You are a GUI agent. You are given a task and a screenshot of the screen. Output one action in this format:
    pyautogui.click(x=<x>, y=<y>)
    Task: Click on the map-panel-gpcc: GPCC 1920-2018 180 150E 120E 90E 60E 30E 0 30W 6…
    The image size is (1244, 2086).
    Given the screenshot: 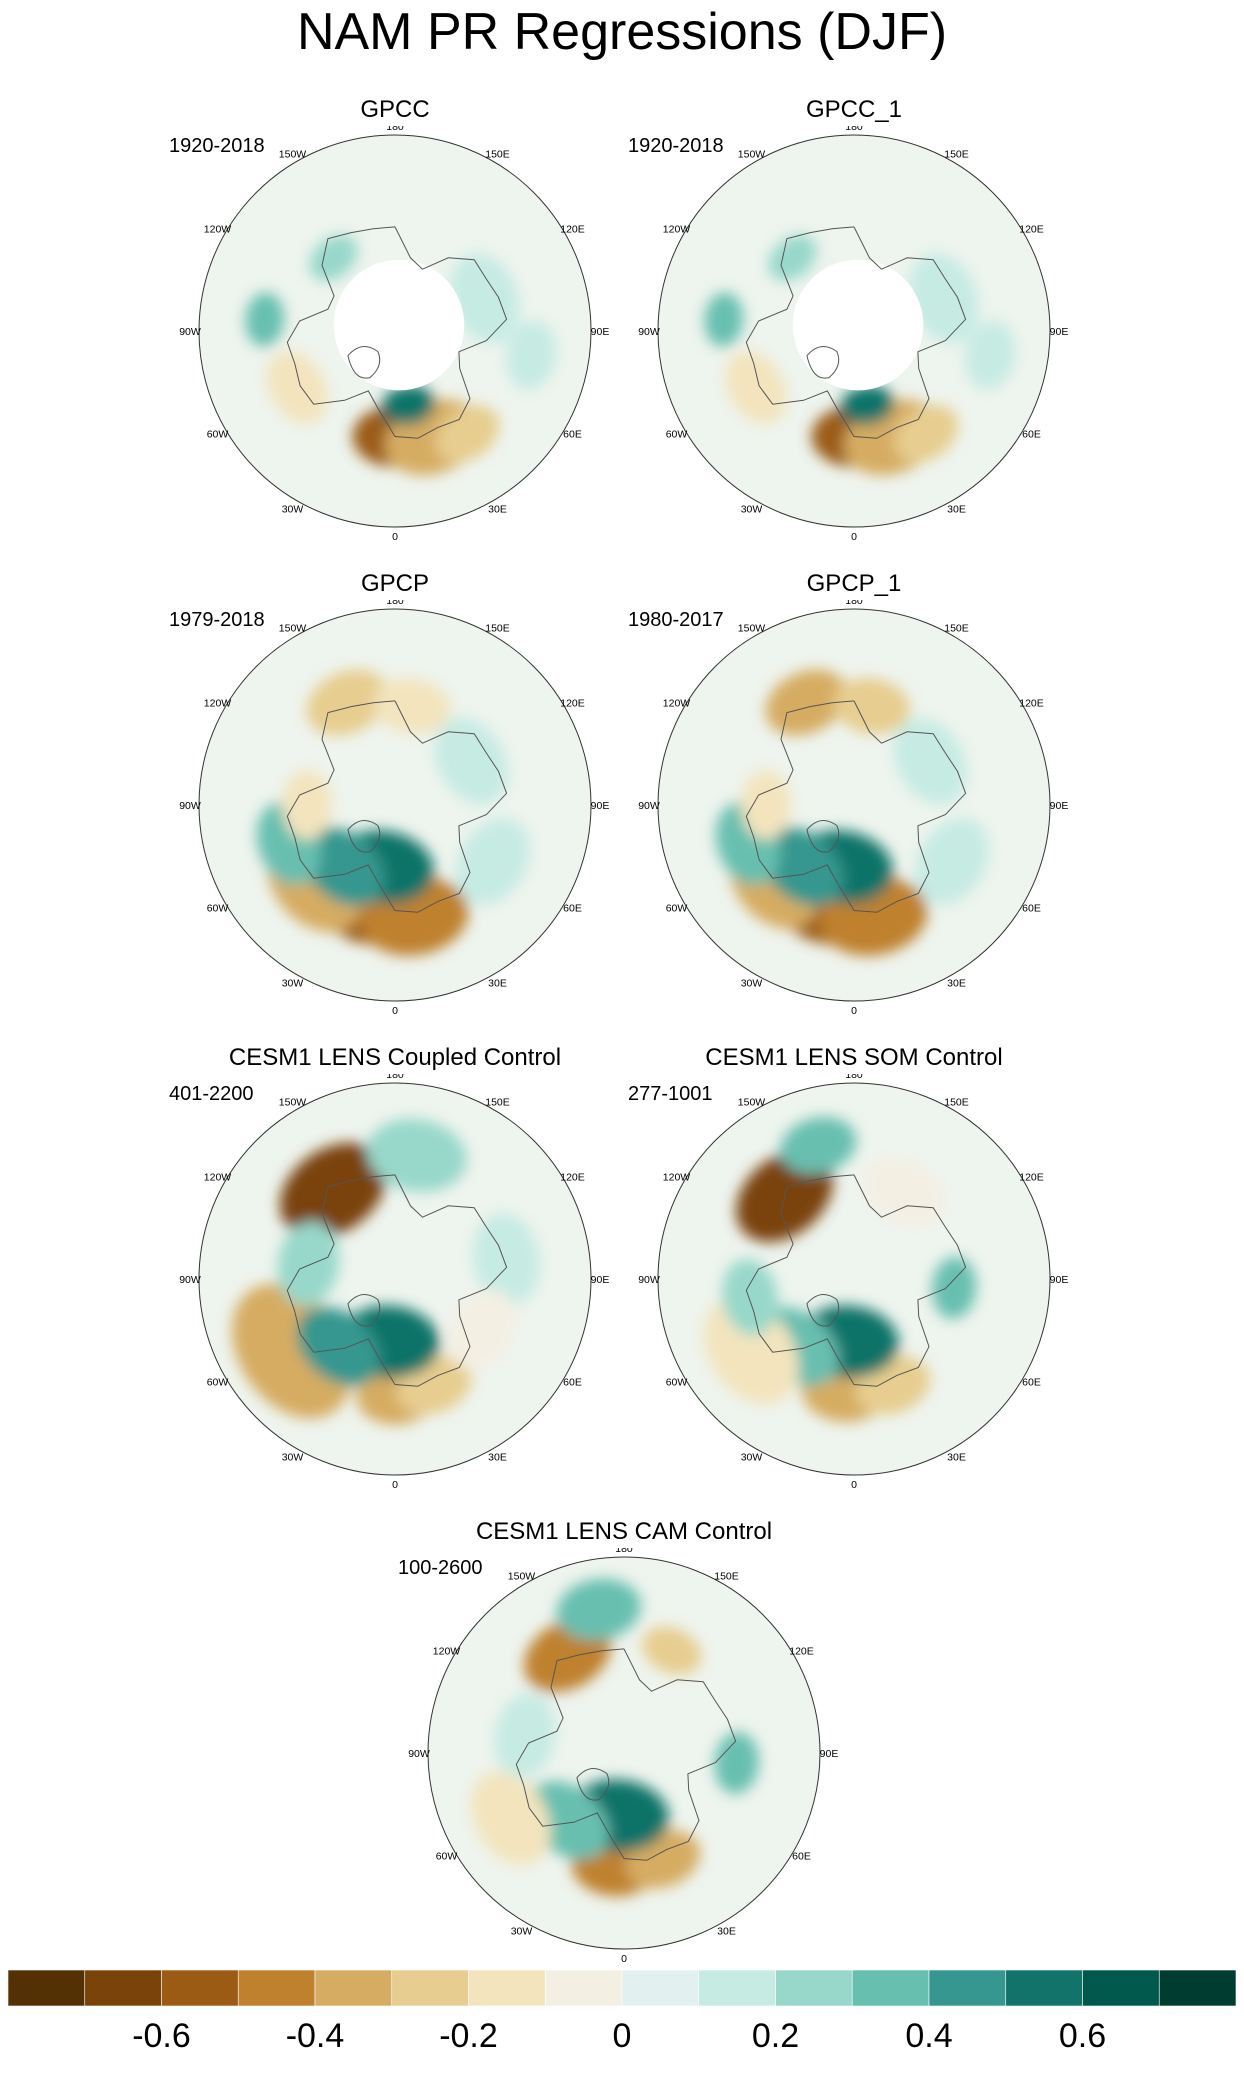 What is the action you would take?
    pyautogui.click(x=395, y=331)
    